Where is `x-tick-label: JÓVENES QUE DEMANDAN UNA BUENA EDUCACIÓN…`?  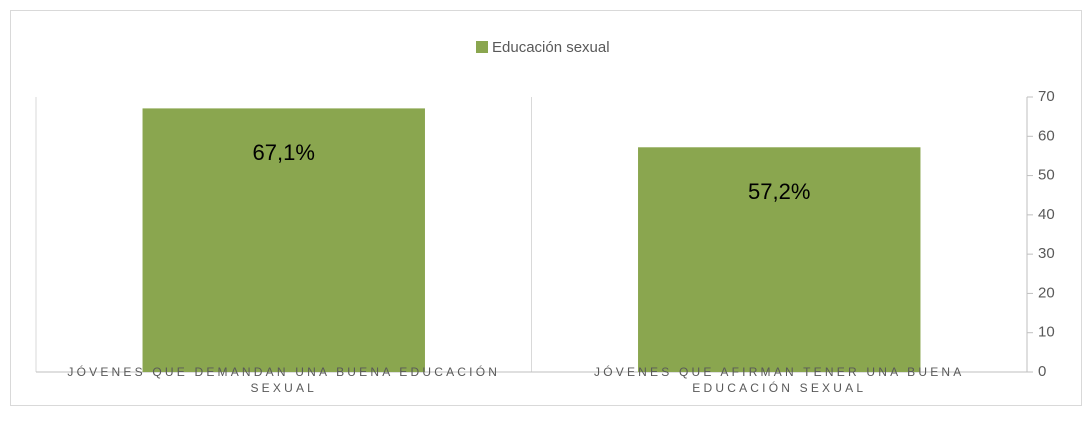
x-tick-label: JÓVENES QUE DEMANDAN UNA BUENA EDUCACIÓN… is located at coordinates (284, 380).